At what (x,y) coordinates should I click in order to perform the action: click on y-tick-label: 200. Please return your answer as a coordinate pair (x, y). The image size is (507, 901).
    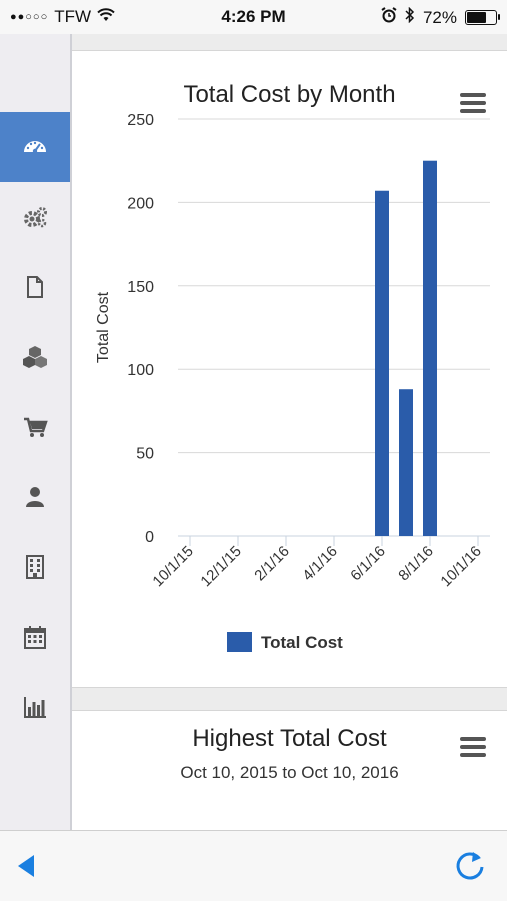
    Looking at the image, I should click on (140, 203).